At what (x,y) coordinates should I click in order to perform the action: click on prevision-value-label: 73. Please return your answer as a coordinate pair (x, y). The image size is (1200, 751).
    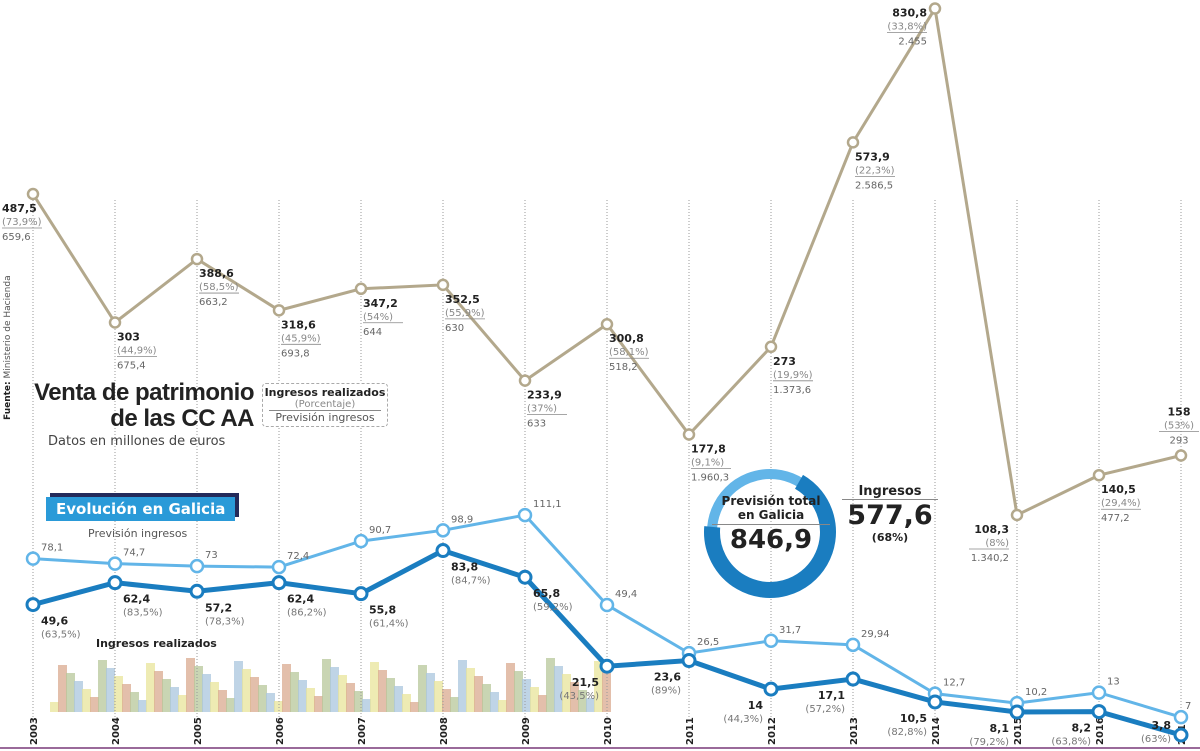
    Looking at the image, I should click on (211, 555).